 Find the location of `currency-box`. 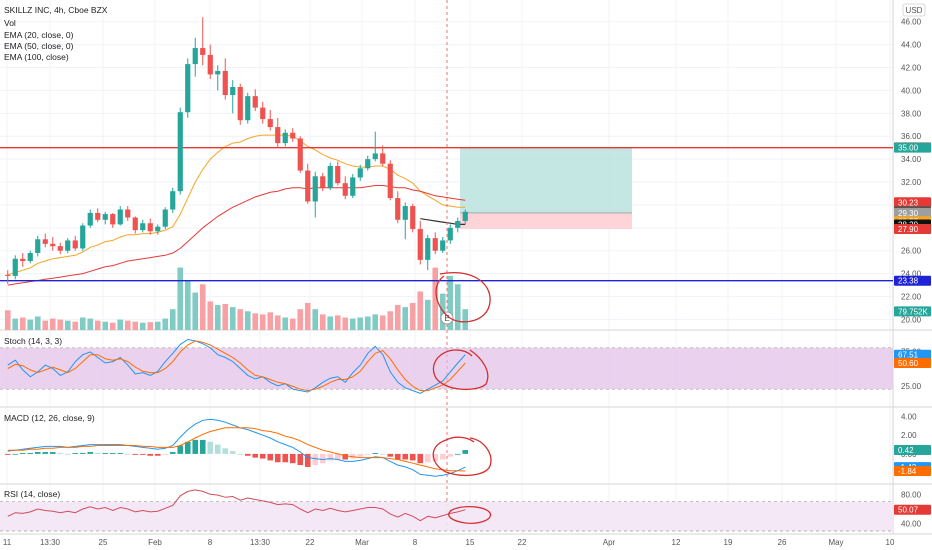

currency-box is located at coordinates (914, 10).